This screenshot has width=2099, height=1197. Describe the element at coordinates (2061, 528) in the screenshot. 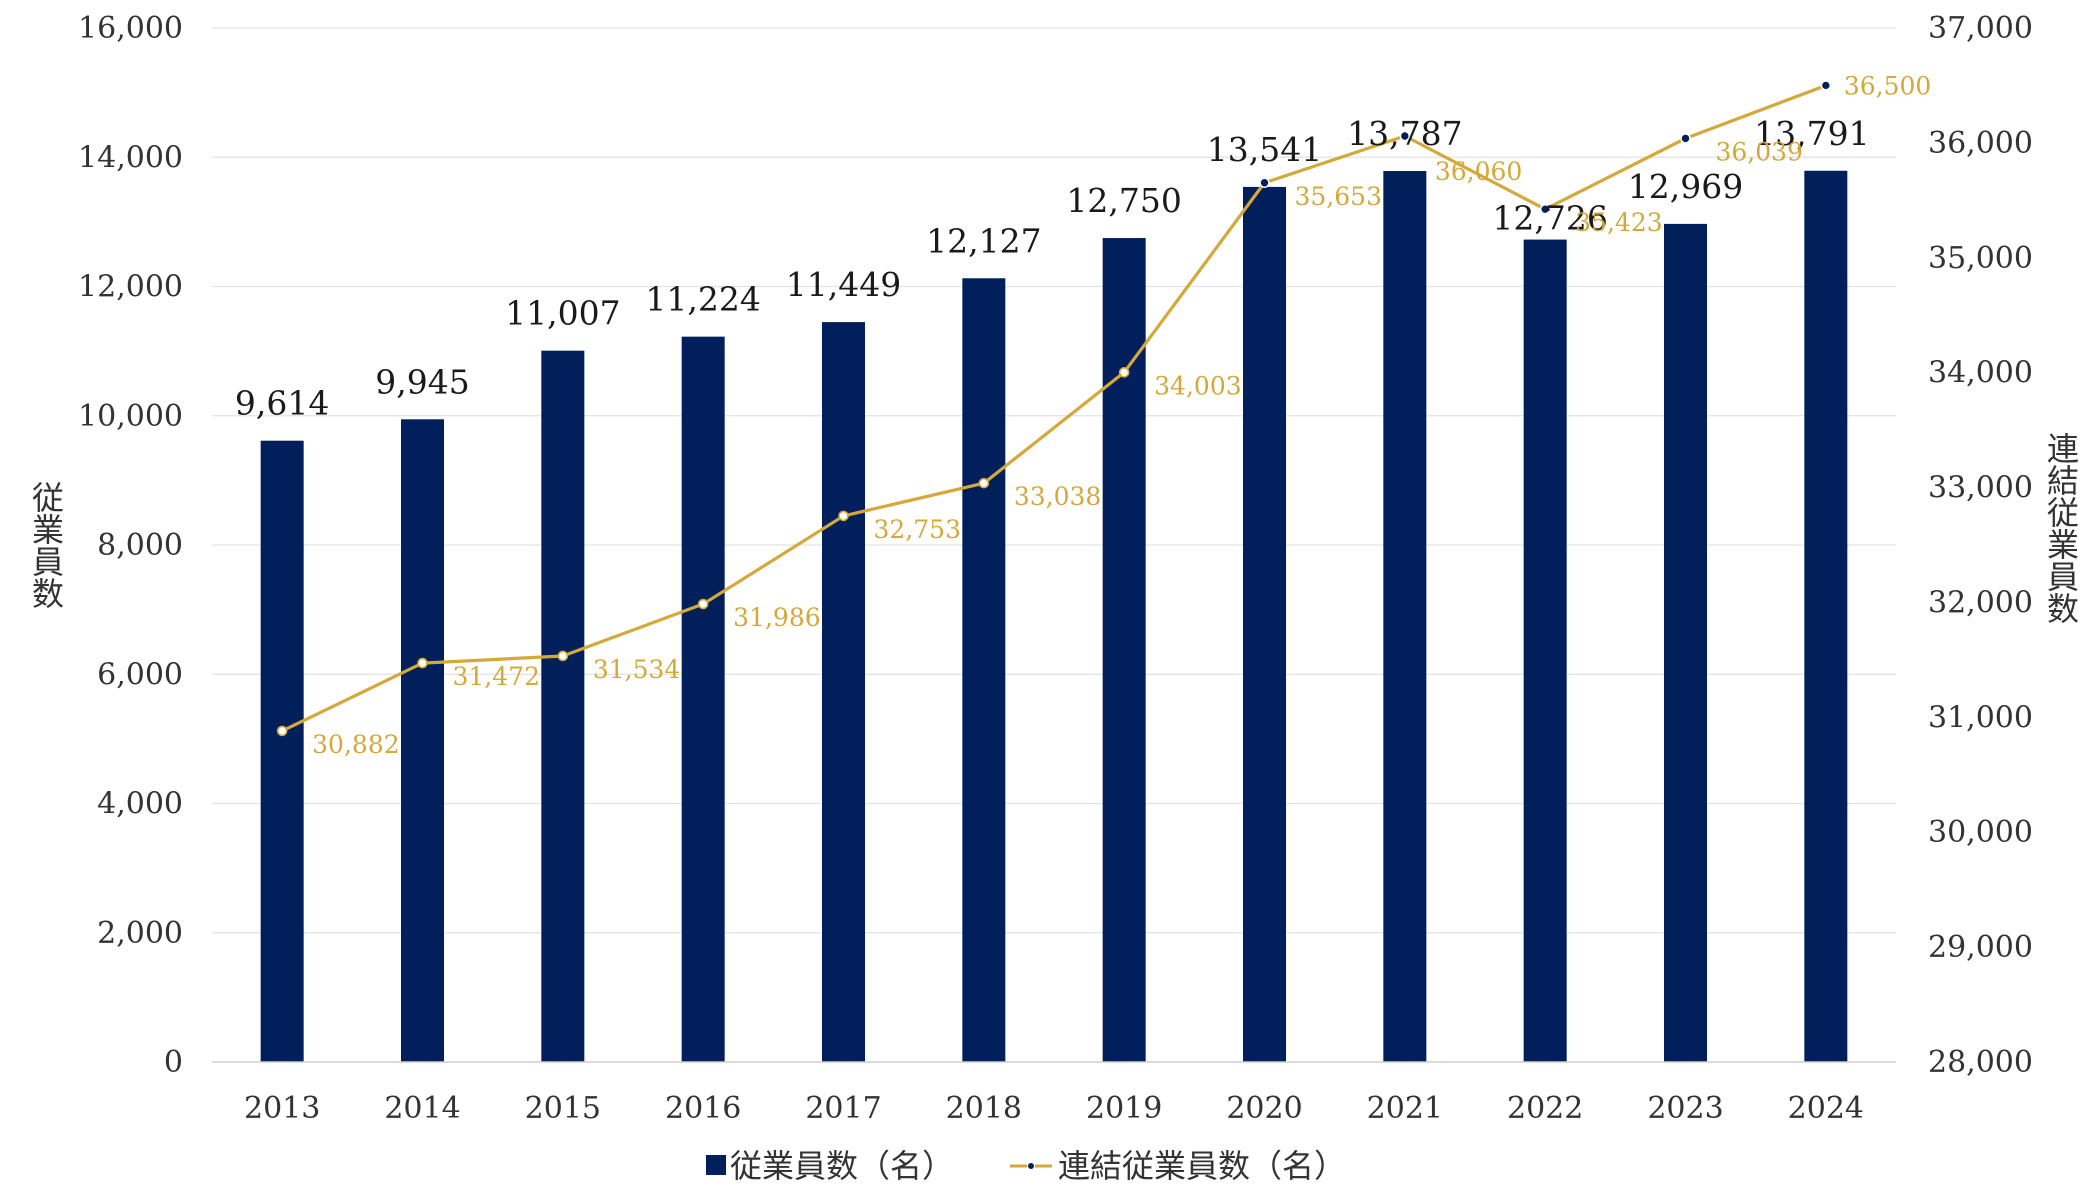

I see `y-right-axis-title: 連結従業員数` at that location.